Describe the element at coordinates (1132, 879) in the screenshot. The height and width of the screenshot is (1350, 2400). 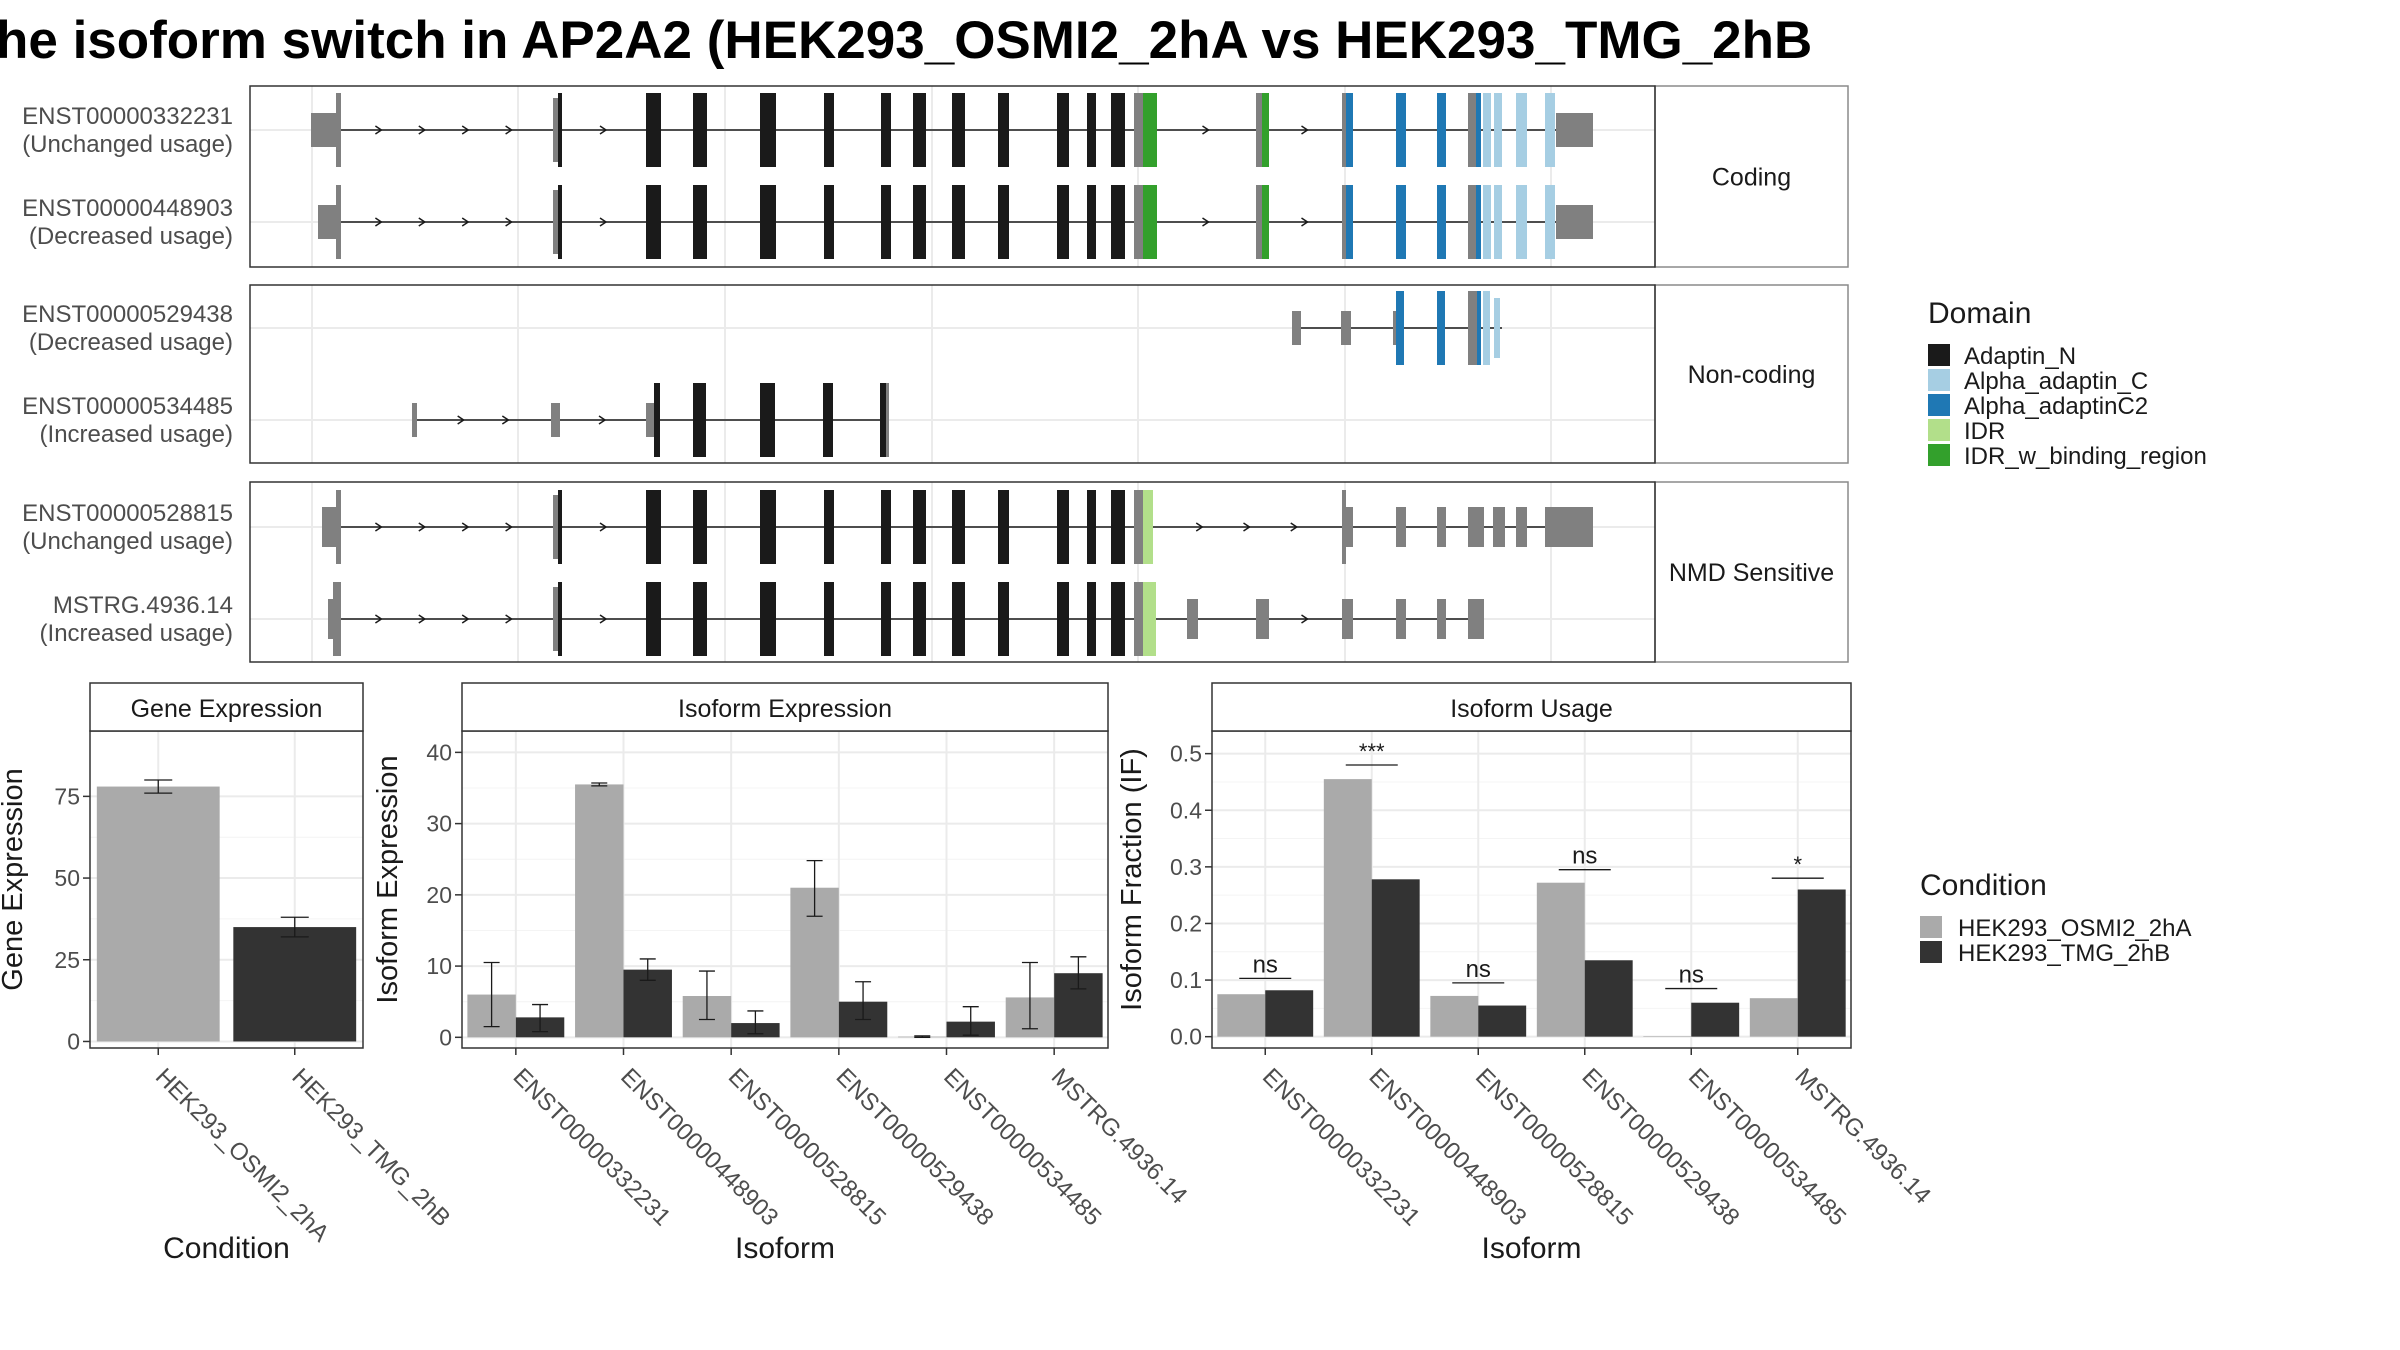
I see `y-axis-label: Isoform Fraction (IF)` at that location.